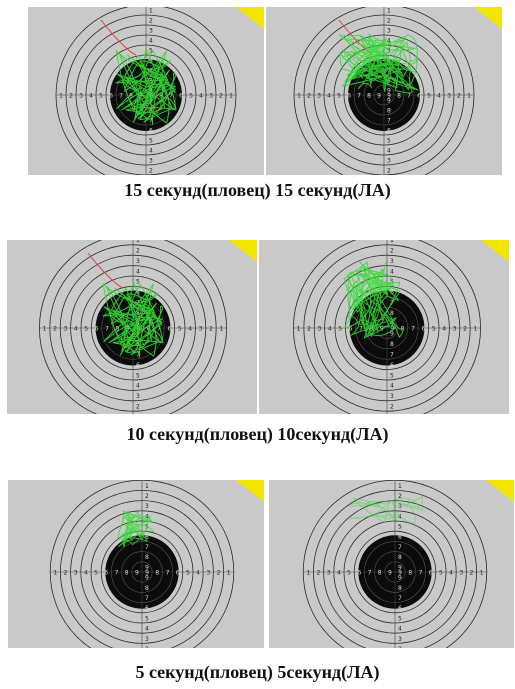  What do you see at coordinates (391, 564) in the screenshot?
I see `target-panel-5s-athlete: 111122223333444455556666777788889999` at bounding box center [391, 564].